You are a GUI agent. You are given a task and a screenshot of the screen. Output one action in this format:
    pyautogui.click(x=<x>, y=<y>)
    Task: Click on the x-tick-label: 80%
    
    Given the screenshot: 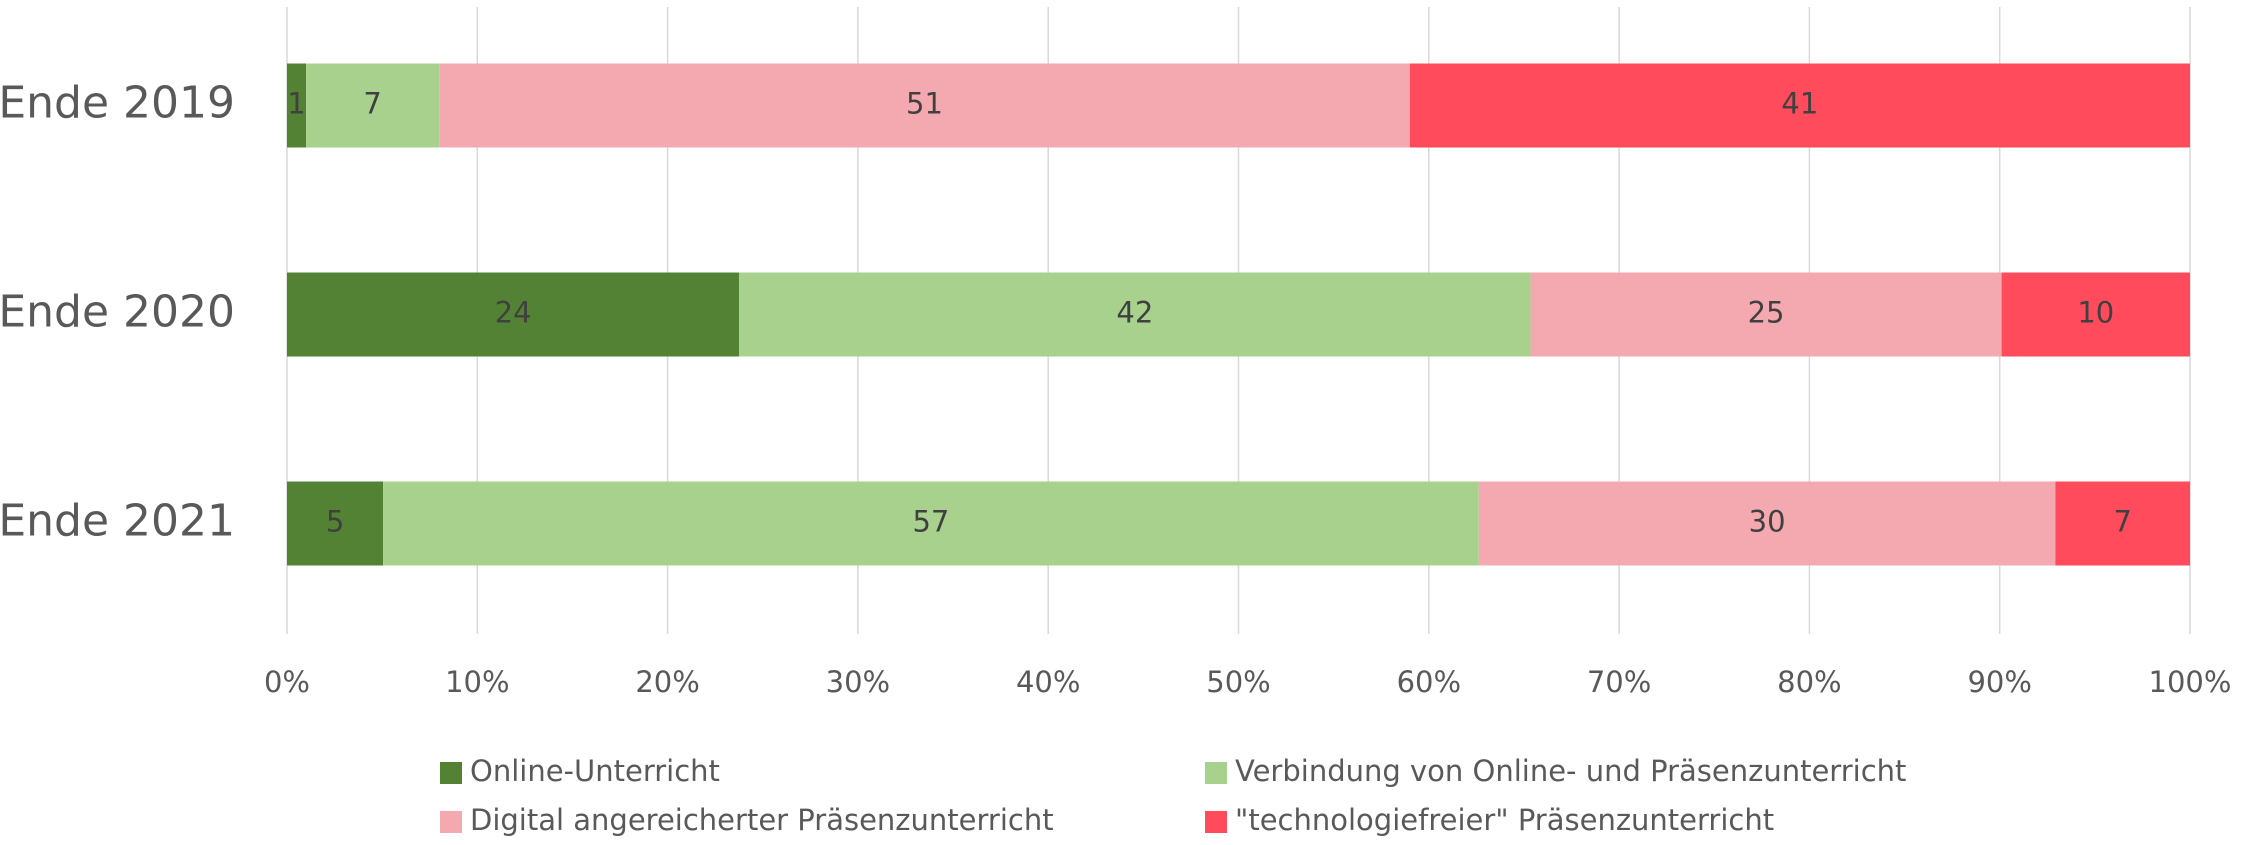 What is the action you would take?
    pyautogui.click(x=1809, y=682)
    